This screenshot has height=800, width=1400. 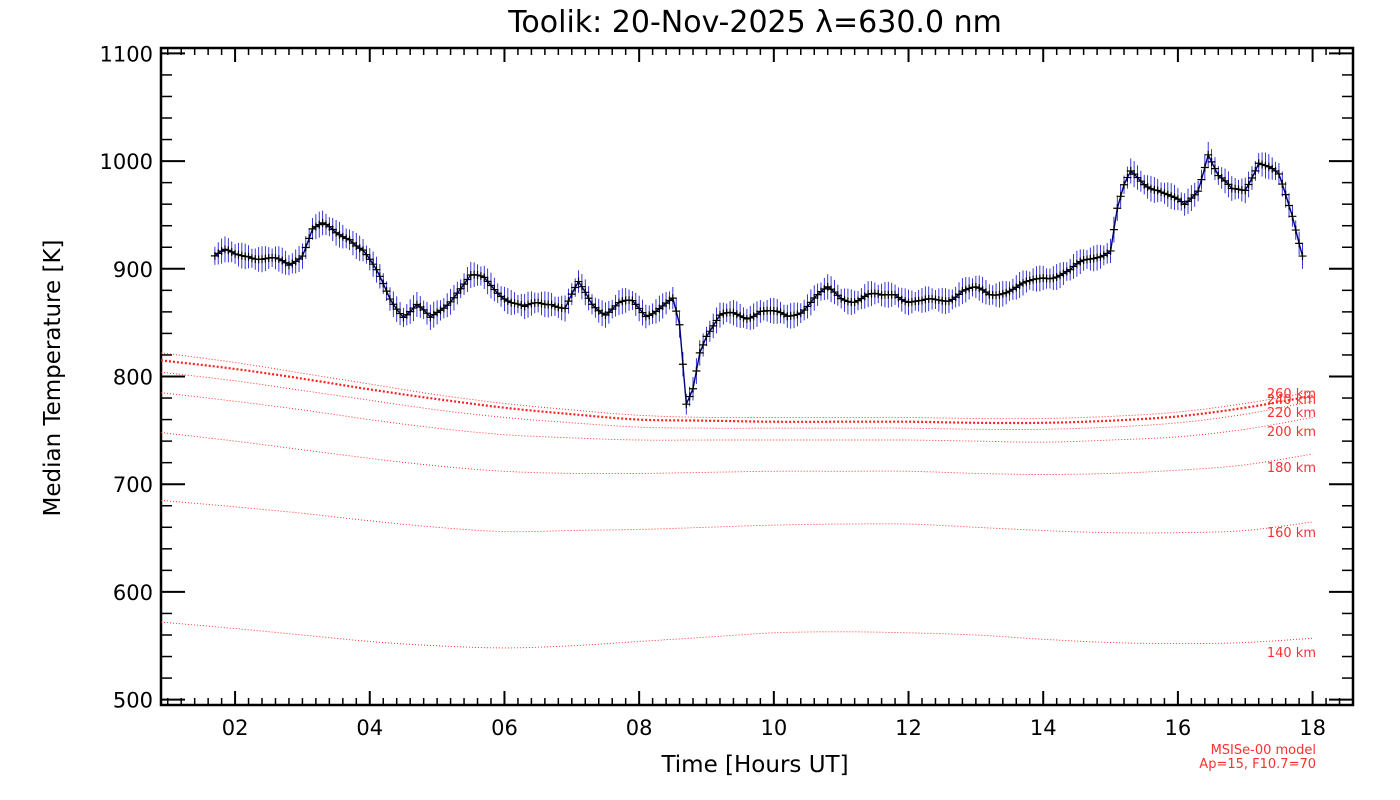 I want to click on x-tick-labels: 02 04 06 08 10 12 14 16 18, so click(x=774, y=728).